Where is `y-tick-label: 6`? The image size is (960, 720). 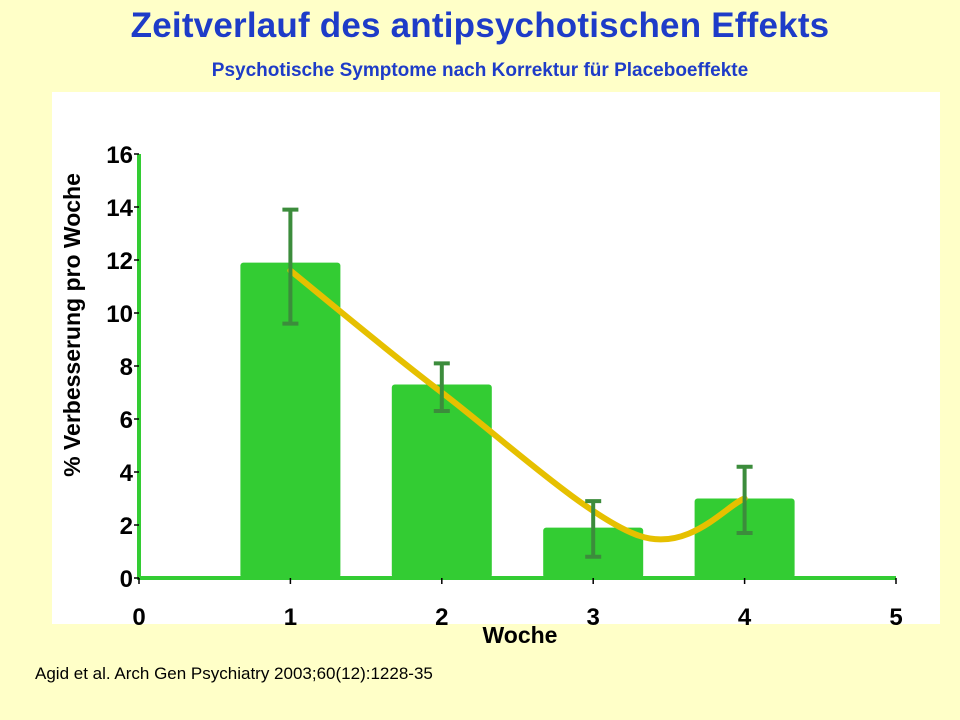
y-tick-label: 6 is located at coordinates (126, 420).